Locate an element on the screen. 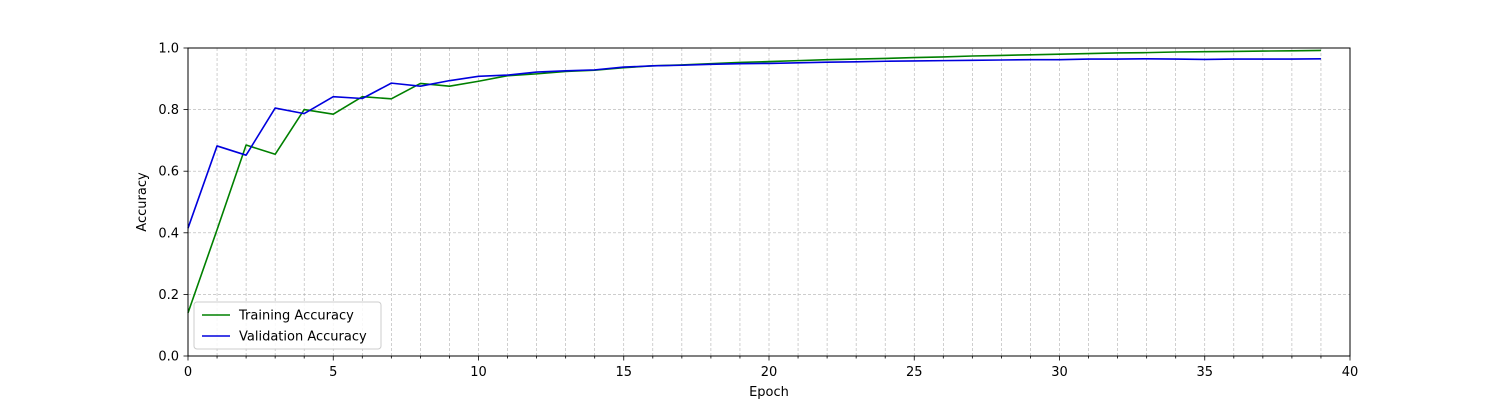 Image resolution: width=1500 pixels, height=400 pixels. legend-entry: Training Accuracy is located at coordinates (296, 316).